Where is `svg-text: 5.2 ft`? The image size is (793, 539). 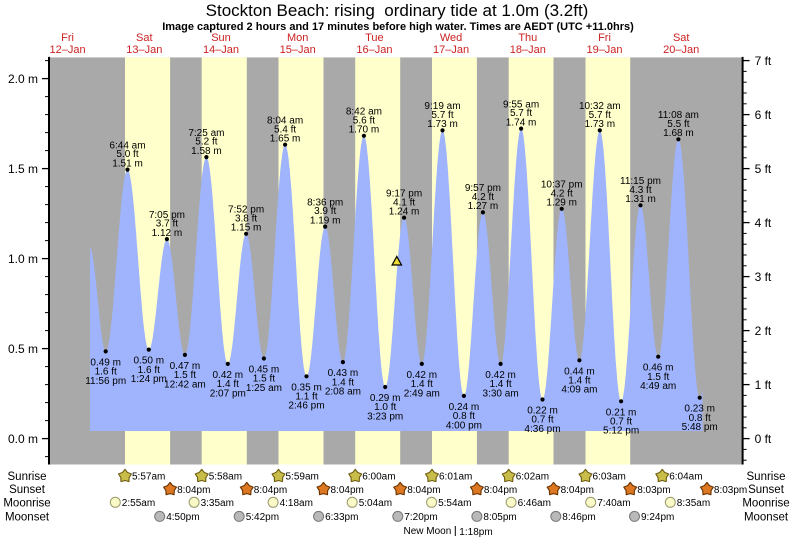
svg-text: 5.2 ft is located at coordinates (206, 142).